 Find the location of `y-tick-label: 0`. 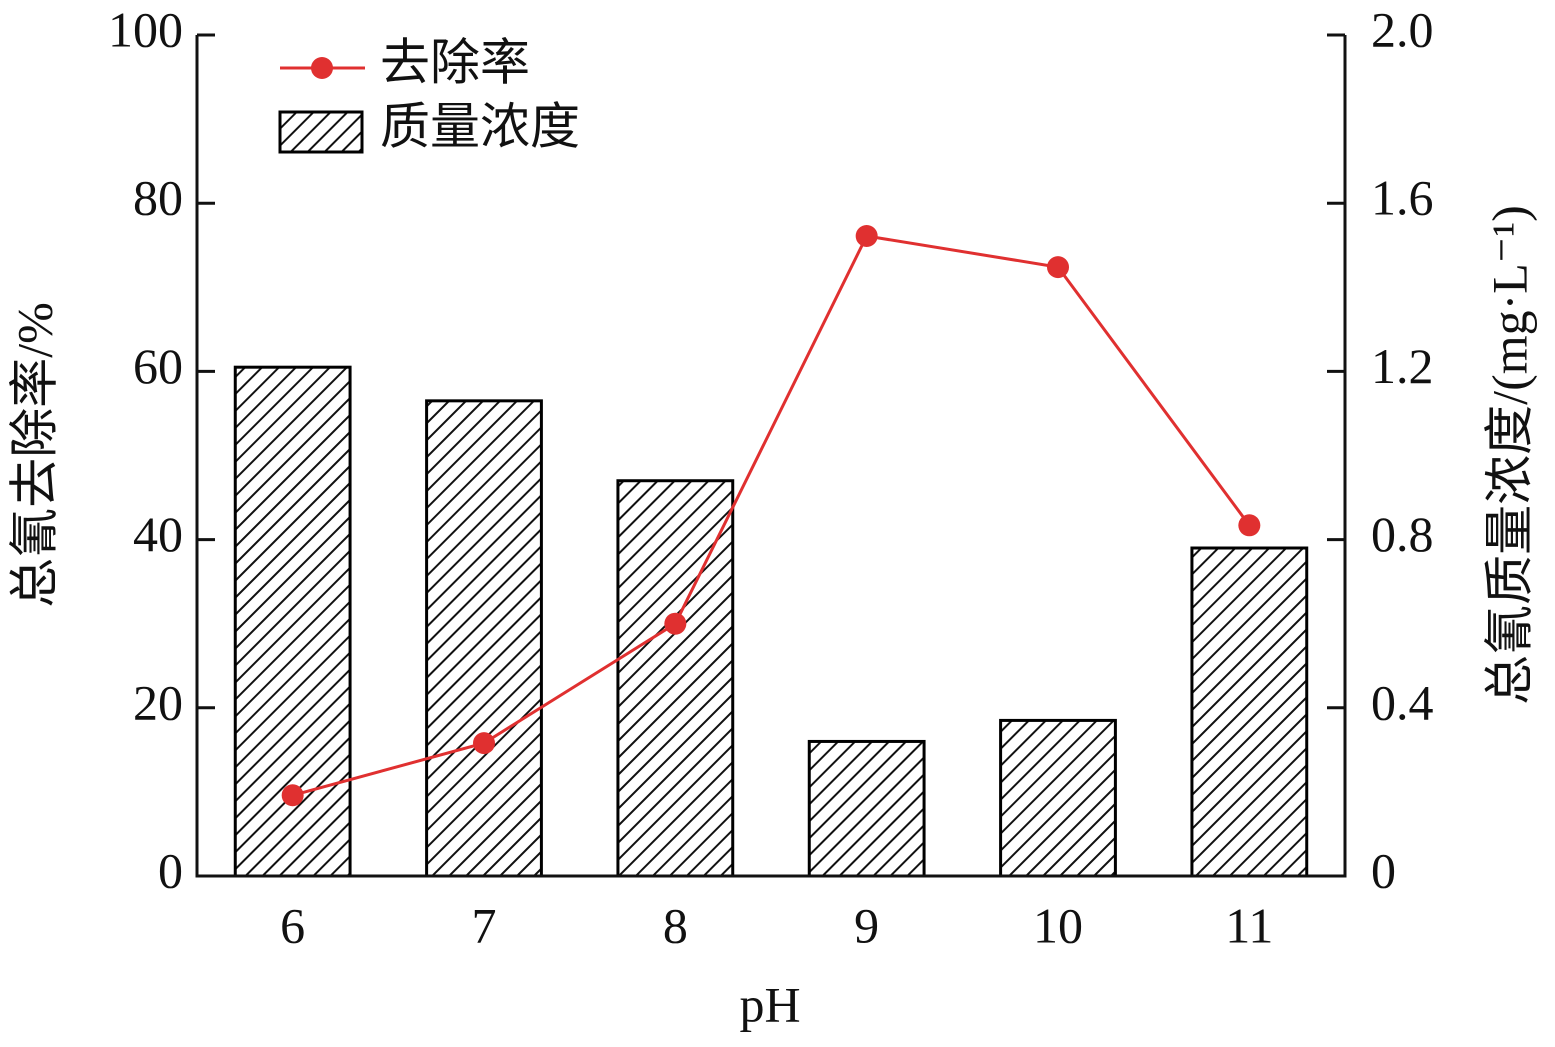

y-tick-label: 0 is located at coordinates (170, 870).